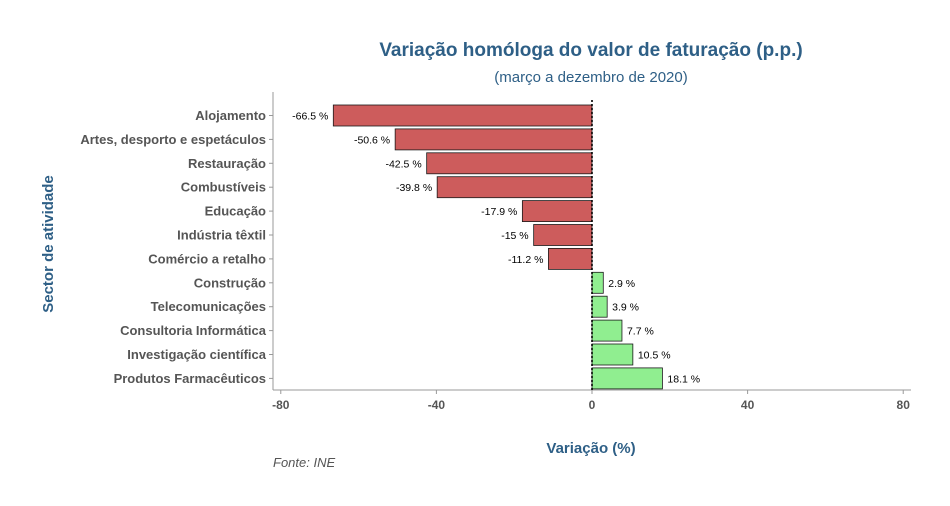 This screenshot has width=950, height=506. I want to click on data-label: -66.5 %, so click(310, 117).